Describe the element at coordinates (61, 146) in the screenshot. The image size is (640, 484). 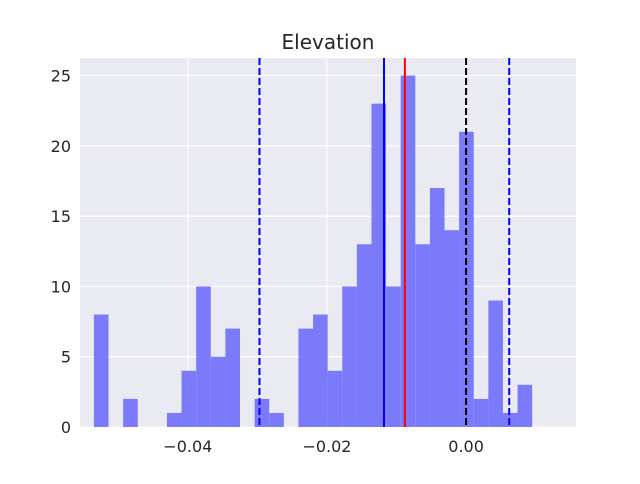
I see `y-tick-label: 20` at that location.